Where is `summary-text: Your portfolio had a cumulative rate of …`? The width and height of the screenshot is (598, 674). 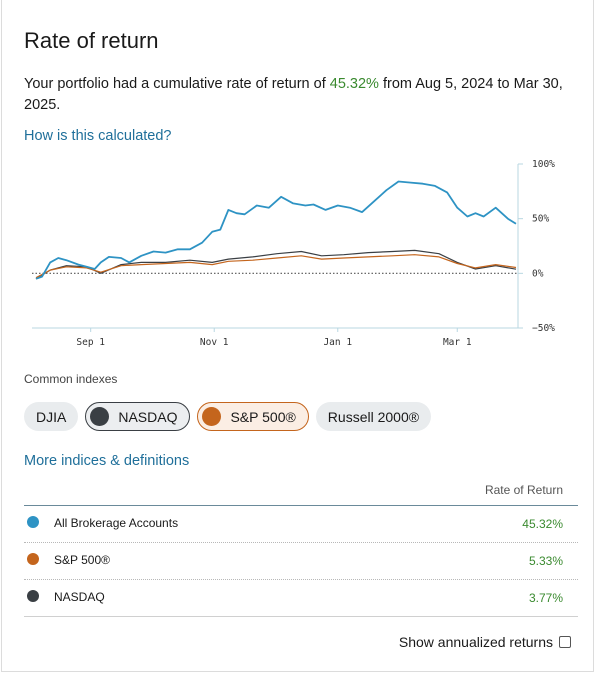 summary-text: Your portfolio had a cumulative rate of … is located at coordinates (304, 95).